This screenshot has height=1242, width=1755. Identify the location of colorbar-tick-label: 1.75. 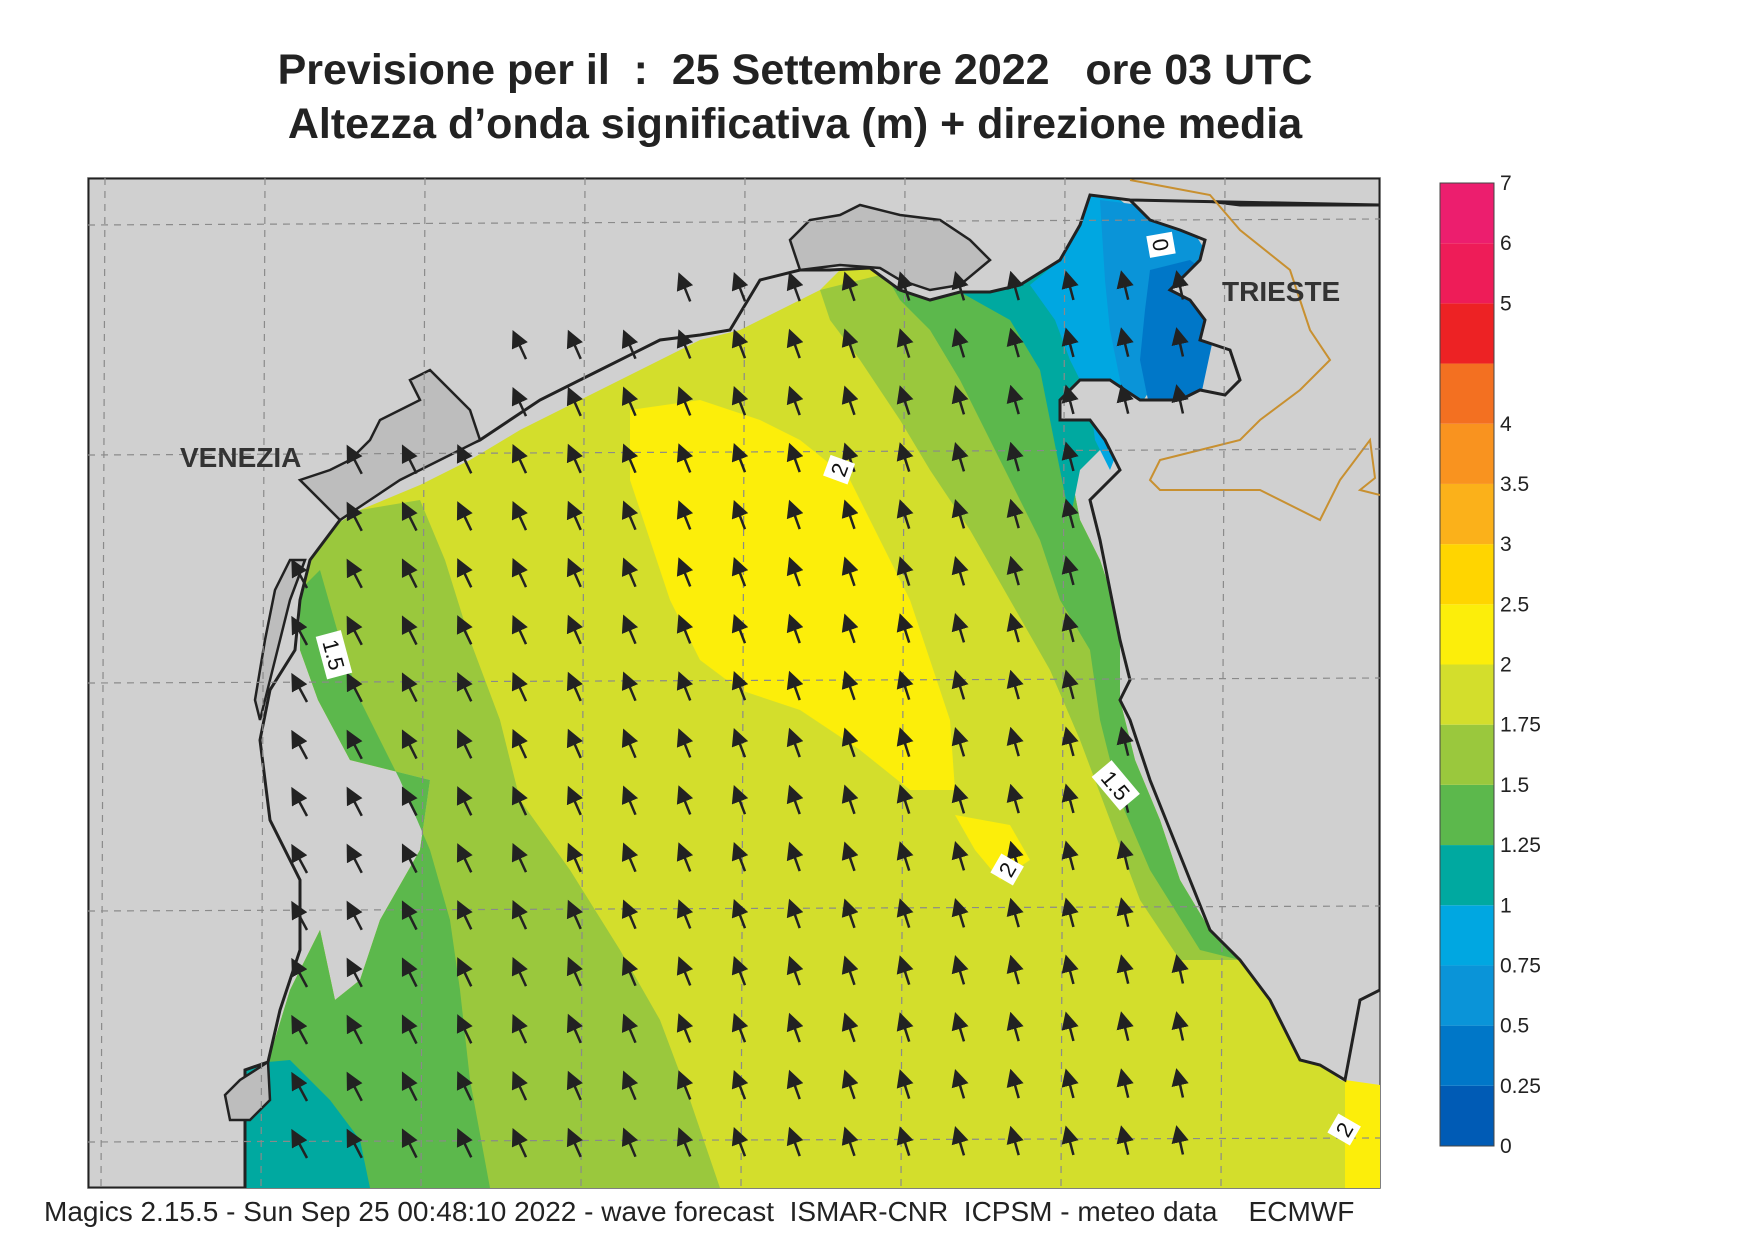
(1520, 725).